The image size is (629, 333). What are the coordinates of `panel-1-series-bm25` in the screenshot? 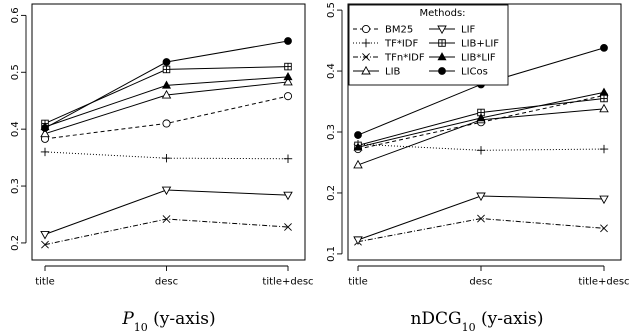 It's located at (166, 117).